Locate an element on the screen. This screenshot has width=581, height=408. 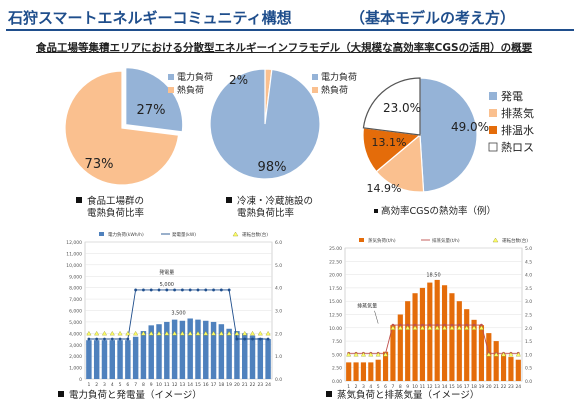
bar2-xtick: 9 is located at coordinates (407, 387).